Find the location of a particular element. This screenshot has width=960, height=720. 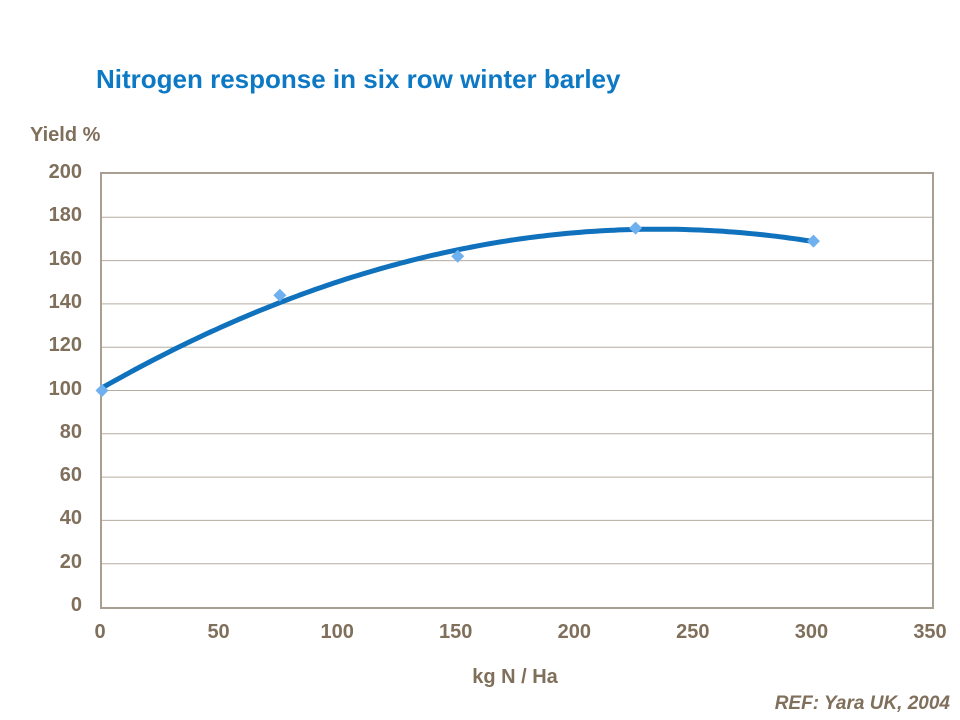

x-tick-label: 150 is located at coordinates (456, 632).